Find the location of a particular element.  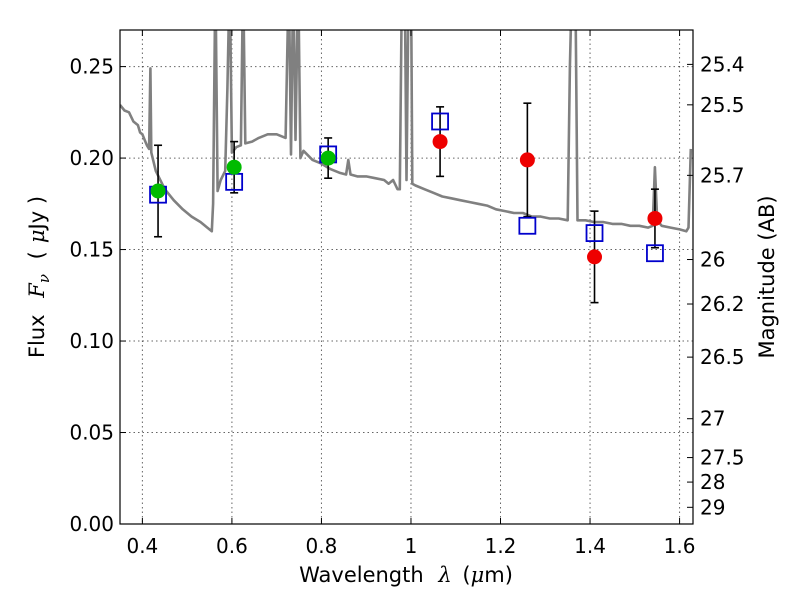

y-tick-label: 0.05 is located at coordinates (91, 433).